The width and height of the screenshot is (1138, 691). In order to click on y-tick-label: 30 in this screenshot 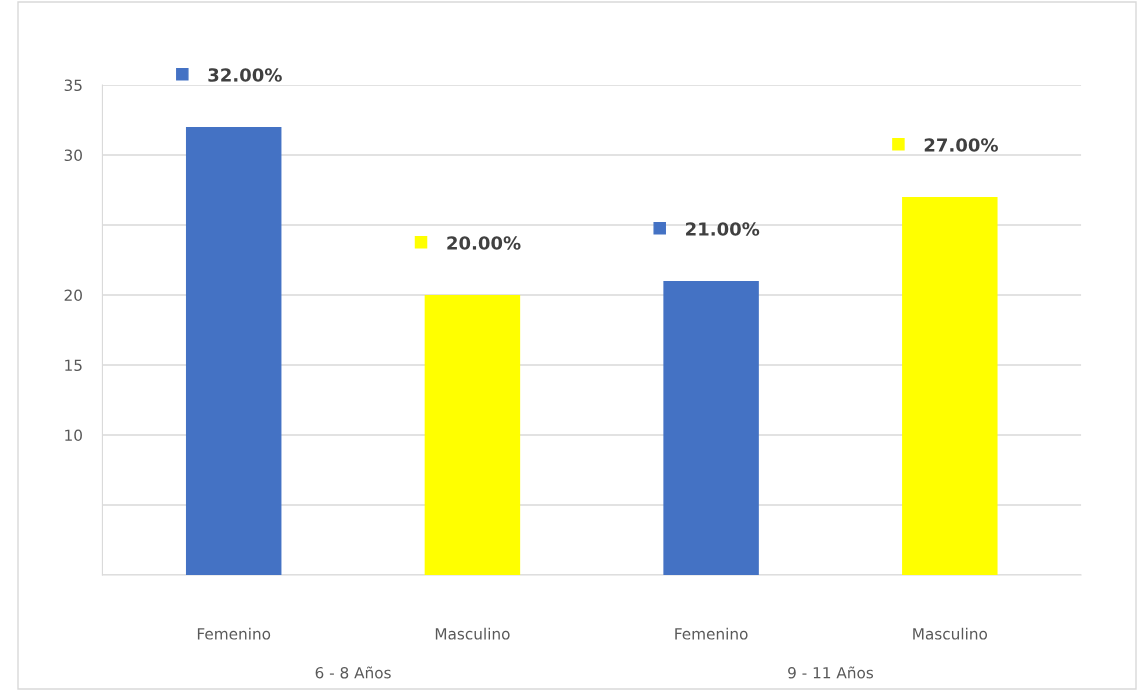, I will do `click(73, 155)`.